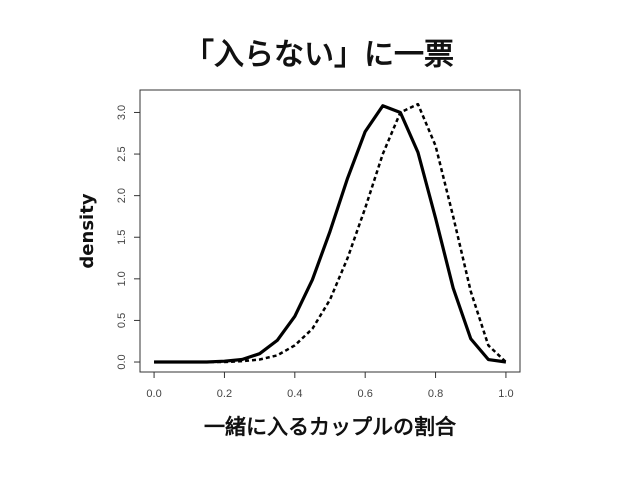 The image size is (638, 479). What do you see at coordinates (122, 278) in the screenshot?
I see `y-tick-label: 1.0` at bounding box center [122, 278].